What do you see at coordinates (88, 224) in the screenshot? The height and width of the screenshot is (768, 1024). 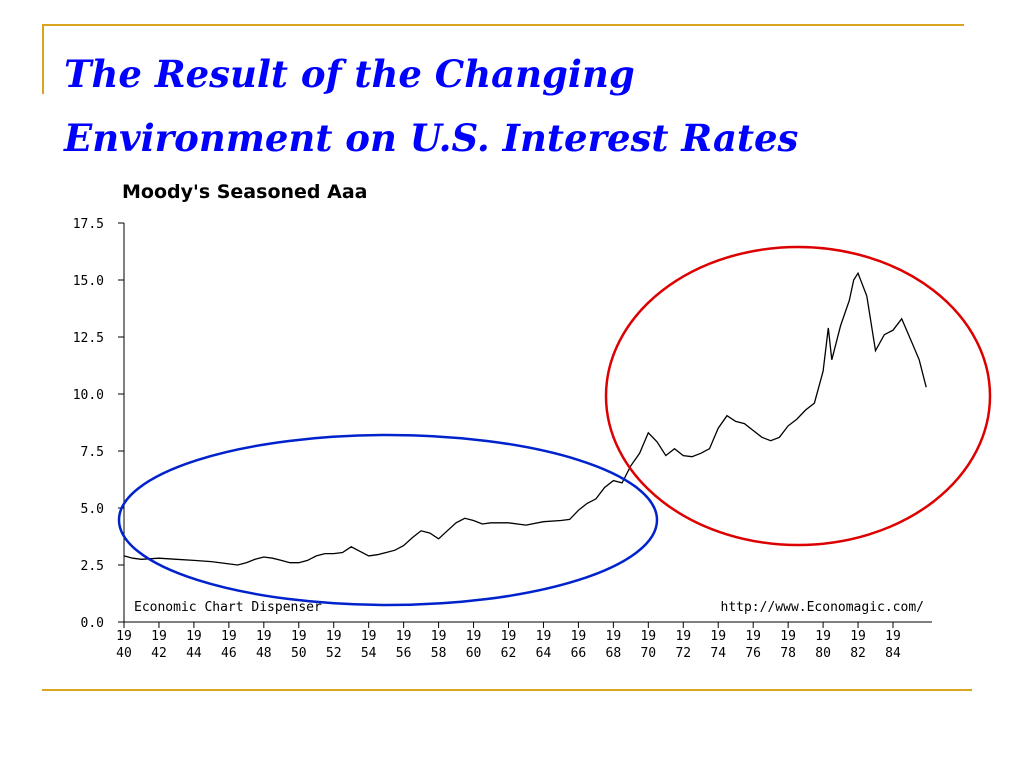 I see `y-tick-label: 17.5` at bounding box center [88, 224].